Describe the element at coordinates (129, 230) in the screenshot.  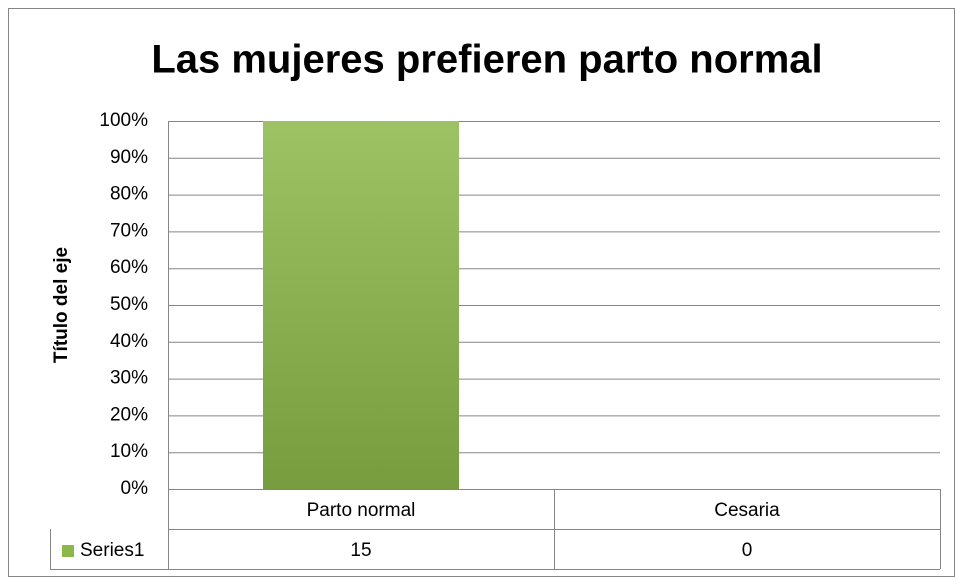
I see `y-tick-label: 70%` at that location.